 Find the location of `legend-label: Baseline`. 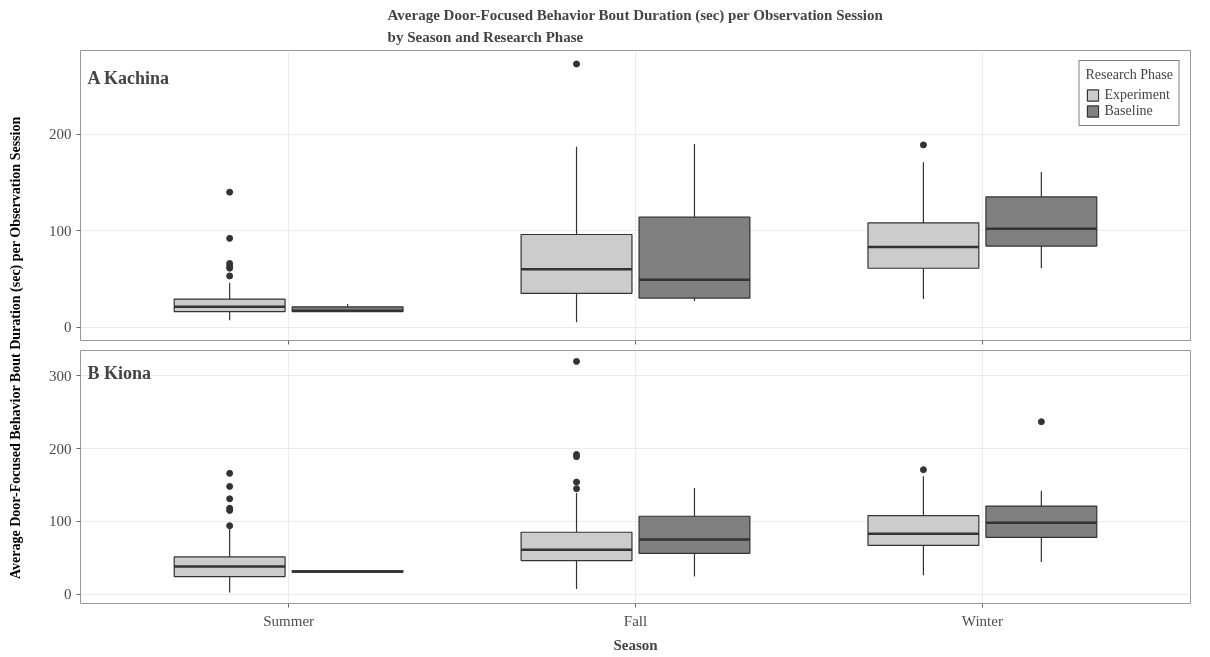

legend-label: Baseline is located at coordinates (1128, 111).